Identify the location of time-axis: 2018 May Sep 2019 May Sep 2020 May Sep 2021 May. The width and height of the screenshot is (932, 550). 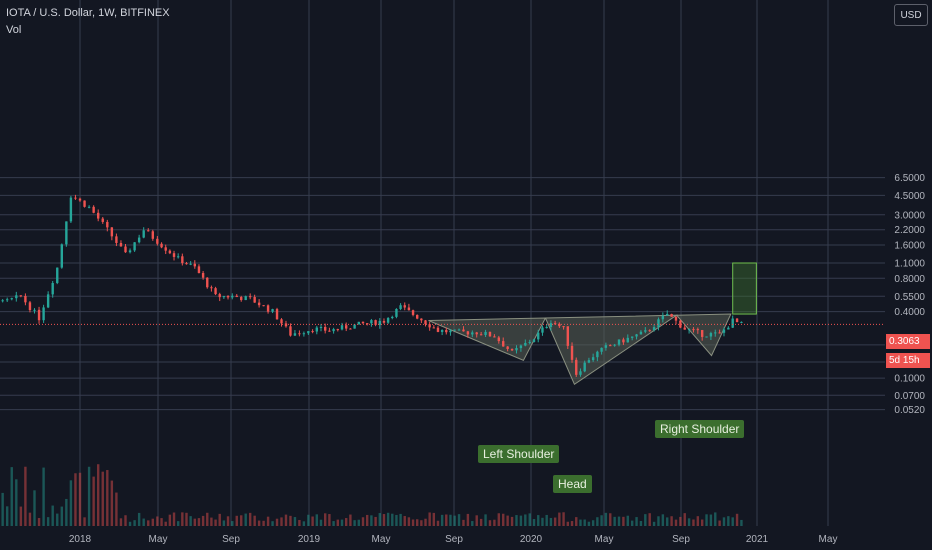
(453, 539).